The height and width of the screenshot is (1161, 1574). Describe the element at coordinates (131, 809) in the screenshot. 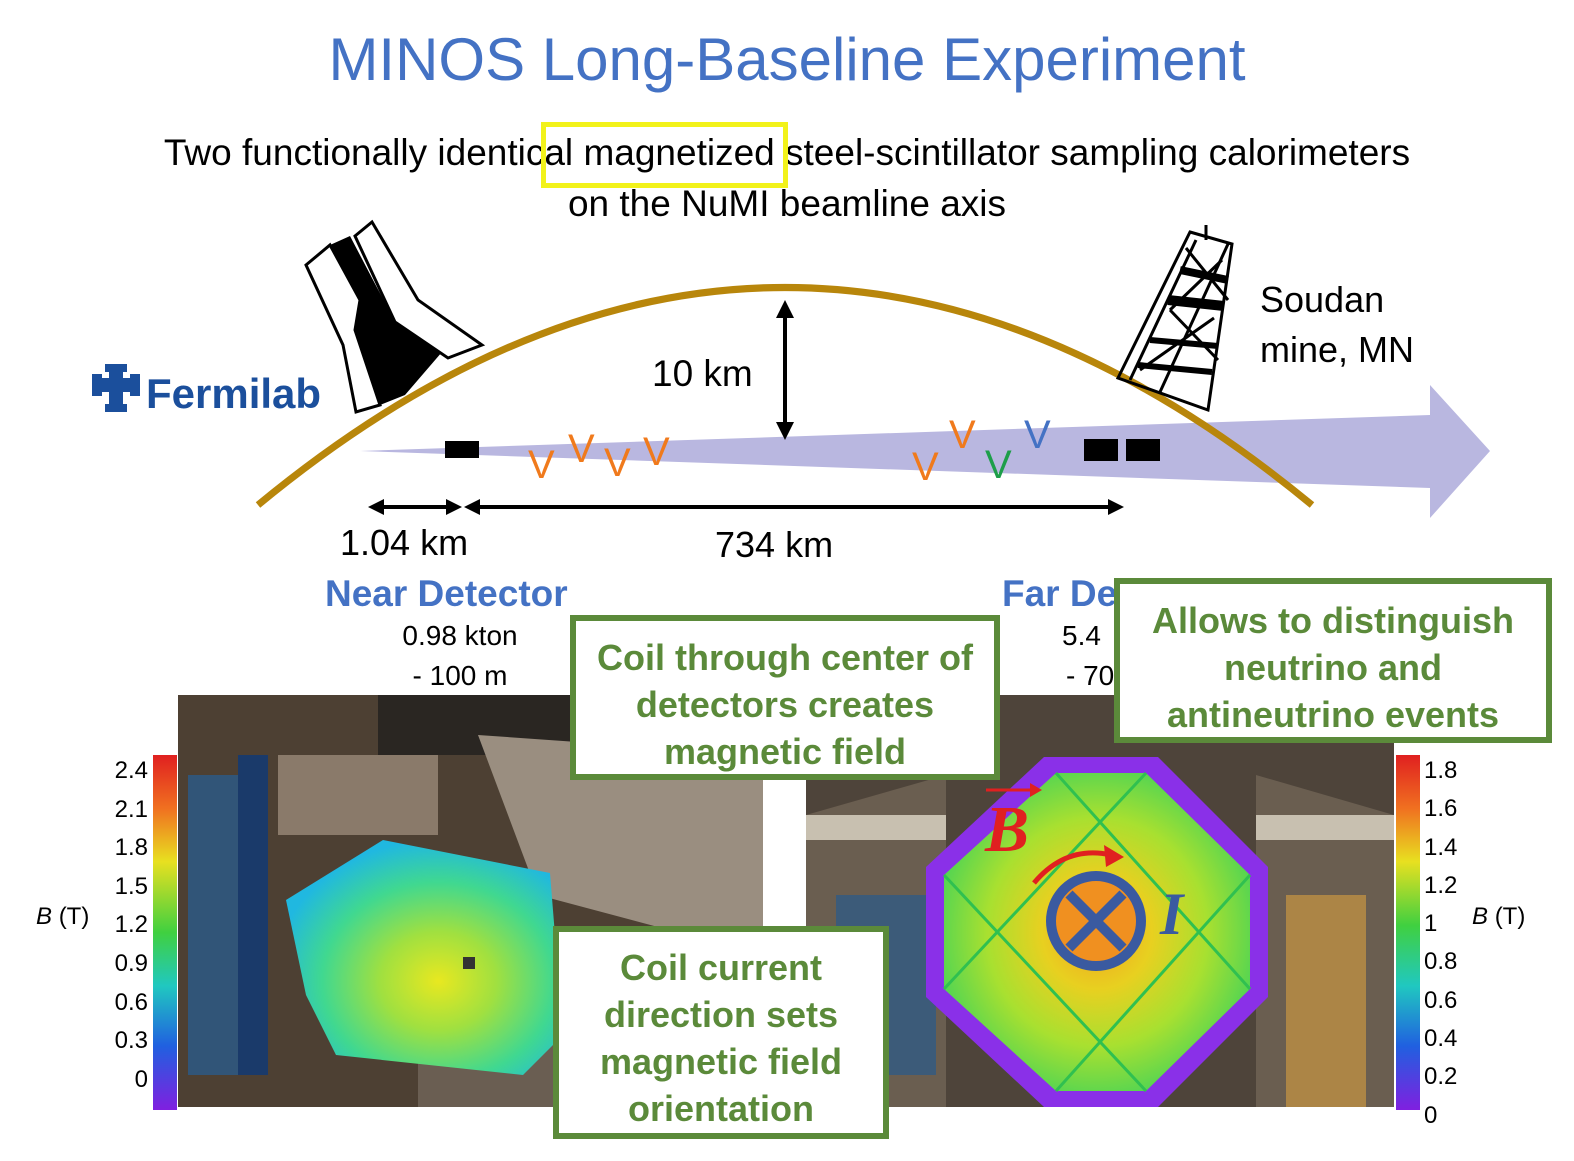

I see `colorbar-tick: 2.1` at that location.